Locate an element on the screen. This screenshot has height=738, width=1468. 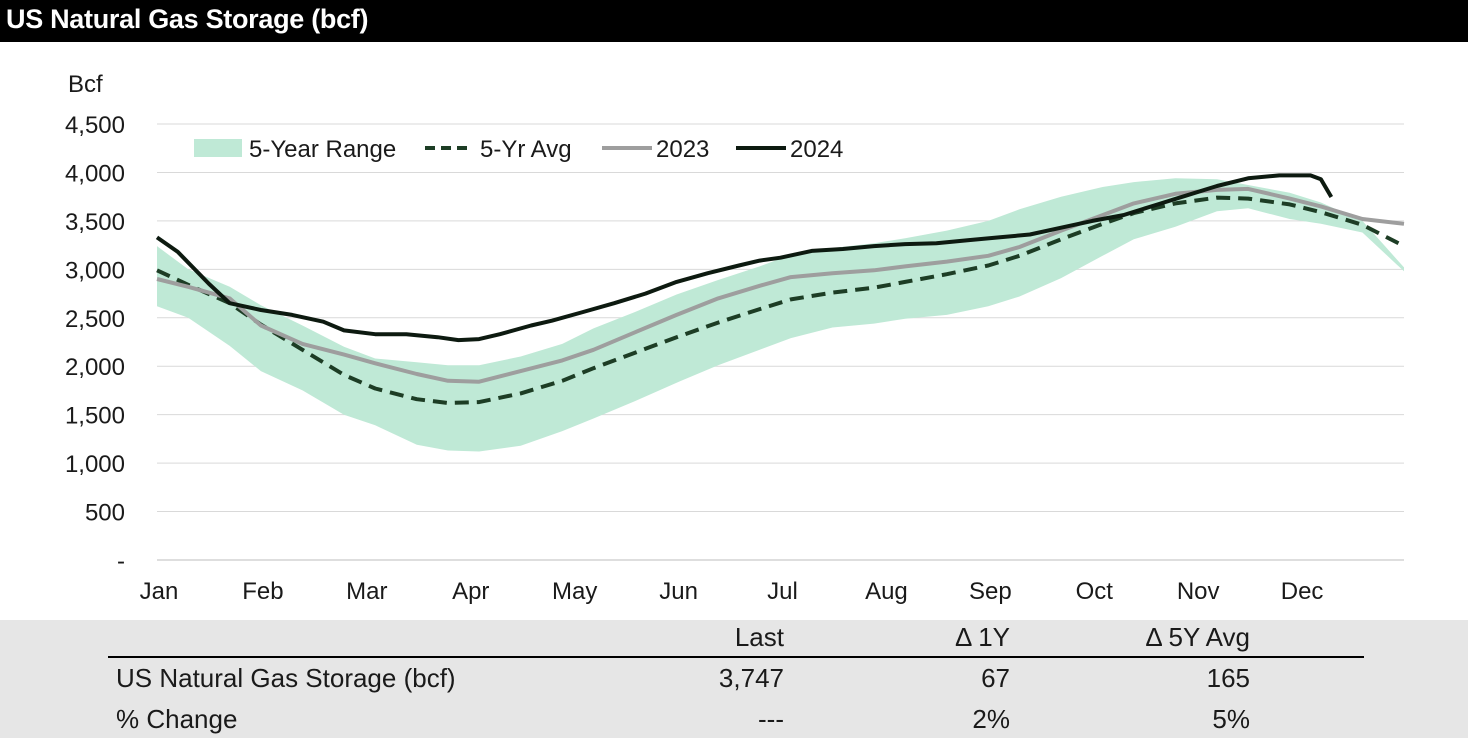
y-tick-label: 3,500 is located at coordinates (95, 222).